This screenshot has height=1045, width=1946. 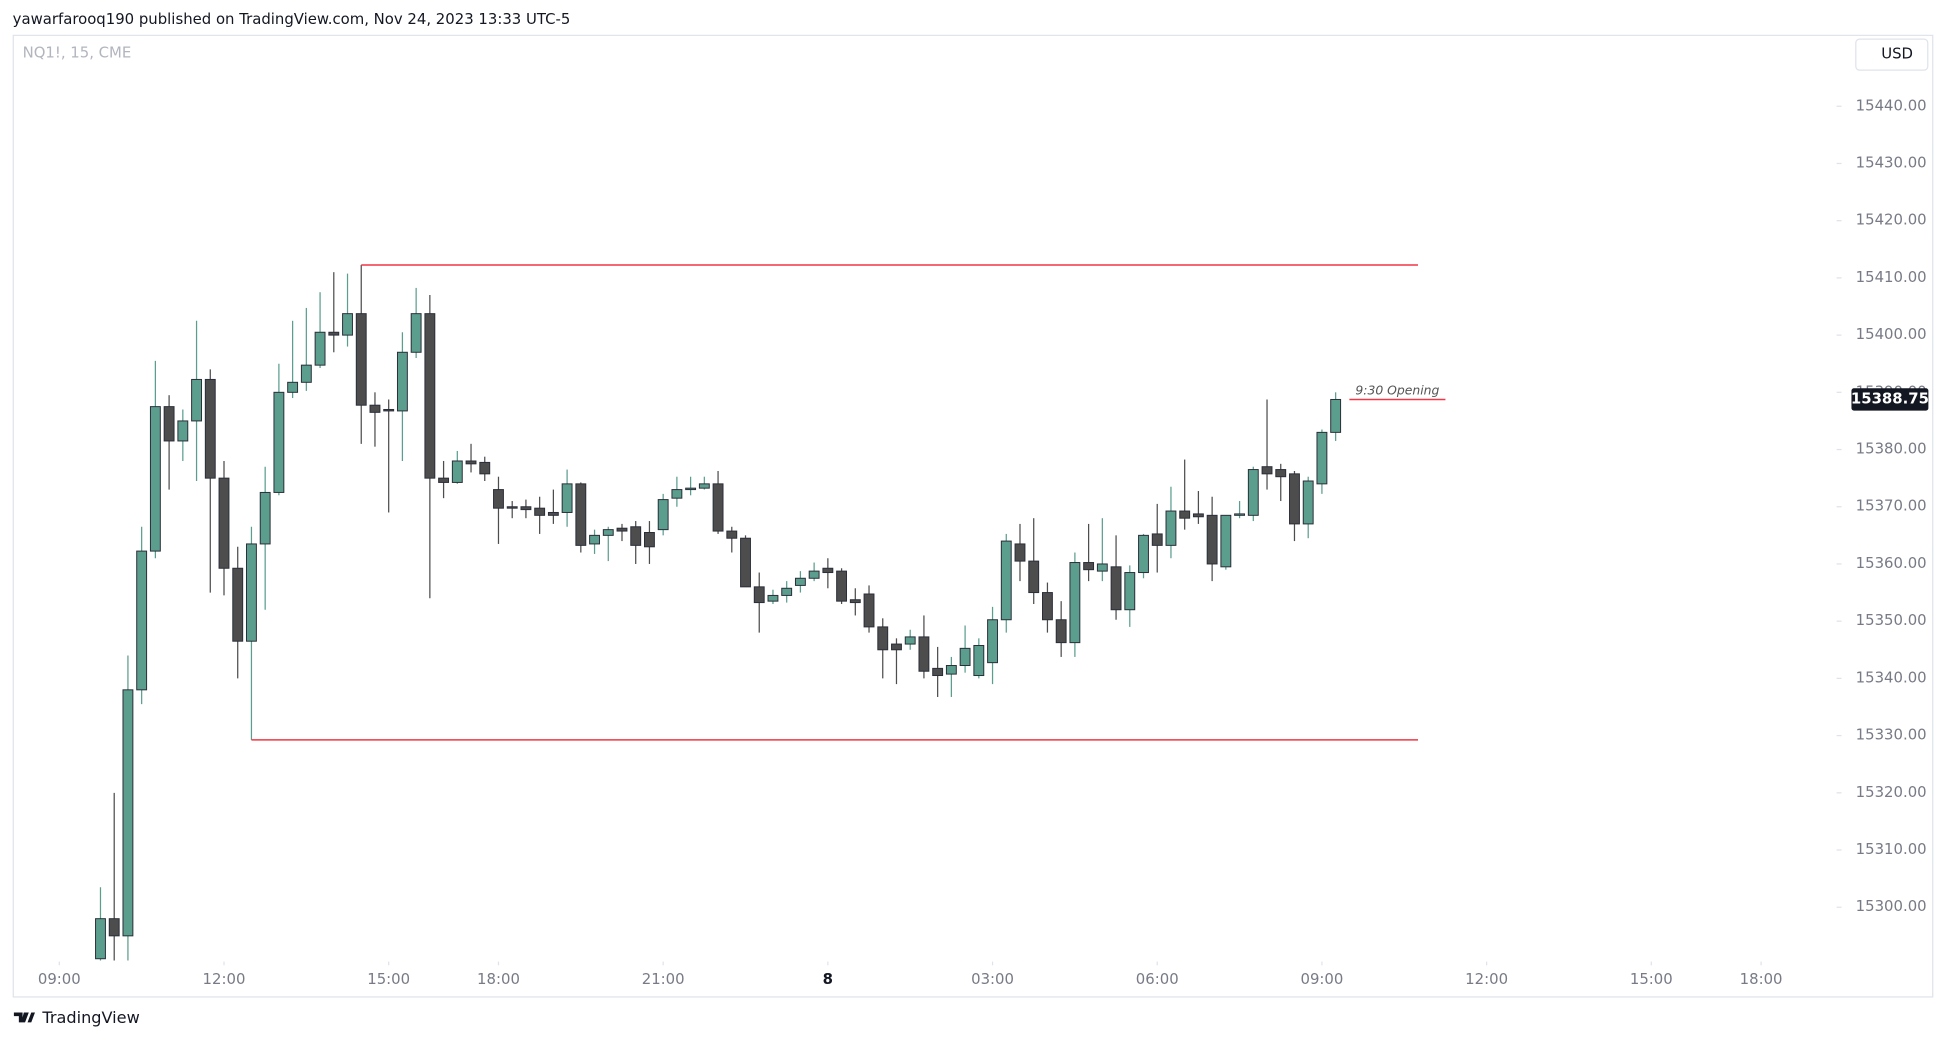 I want to click on level-label: 9:30 Opening, so click(x=1397, y=389).